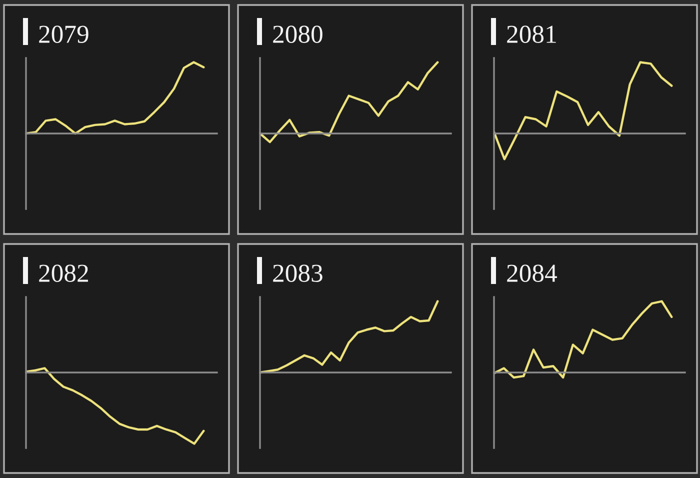 The width and height of the screenshot is (700, 478). Describe the element at coordinates (297, 34) in the screenshot. I see `chart-title: 2080` at that location.